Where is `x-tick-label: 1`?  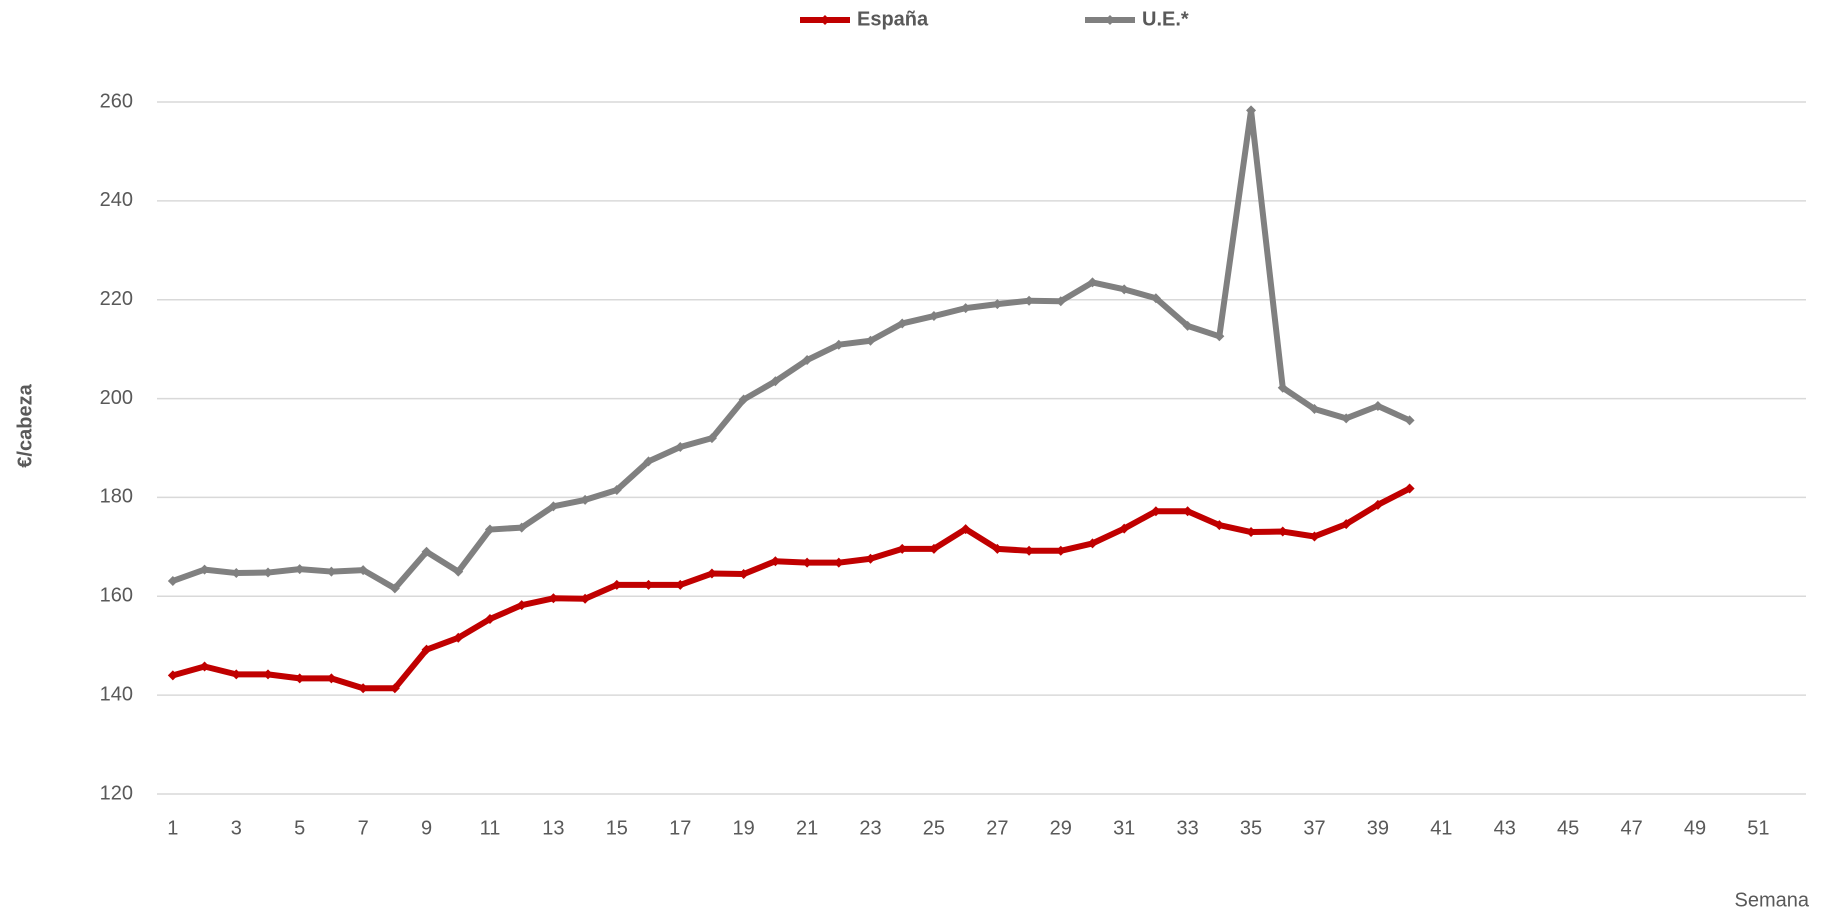 x-tick-label: 1 is located at coordinates (172, 828).